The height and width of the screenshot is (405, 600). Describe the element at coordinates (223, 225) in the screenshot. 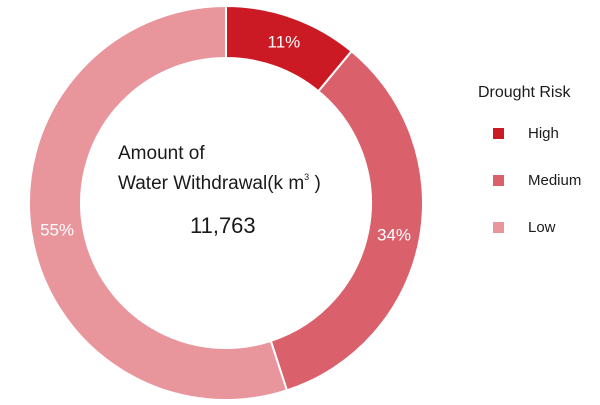

I see `center-value: 11,763` at that location.